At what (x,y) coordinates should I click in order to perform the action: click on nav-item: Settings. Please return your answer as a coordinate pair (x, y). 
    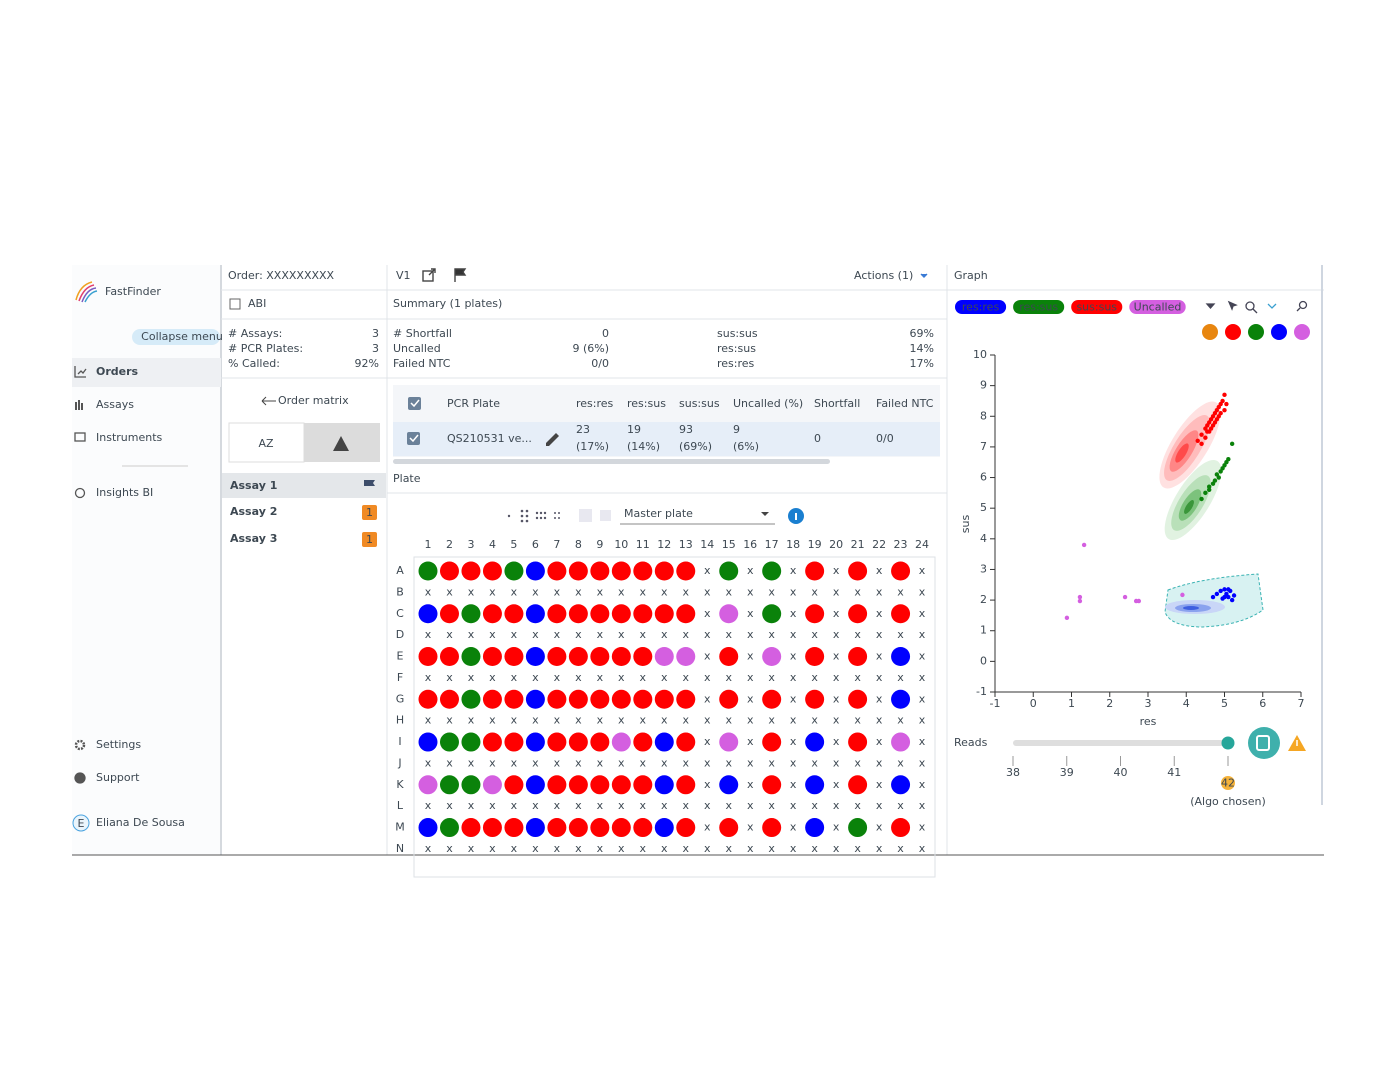
    Looking at the image, I should click on (118, 744).